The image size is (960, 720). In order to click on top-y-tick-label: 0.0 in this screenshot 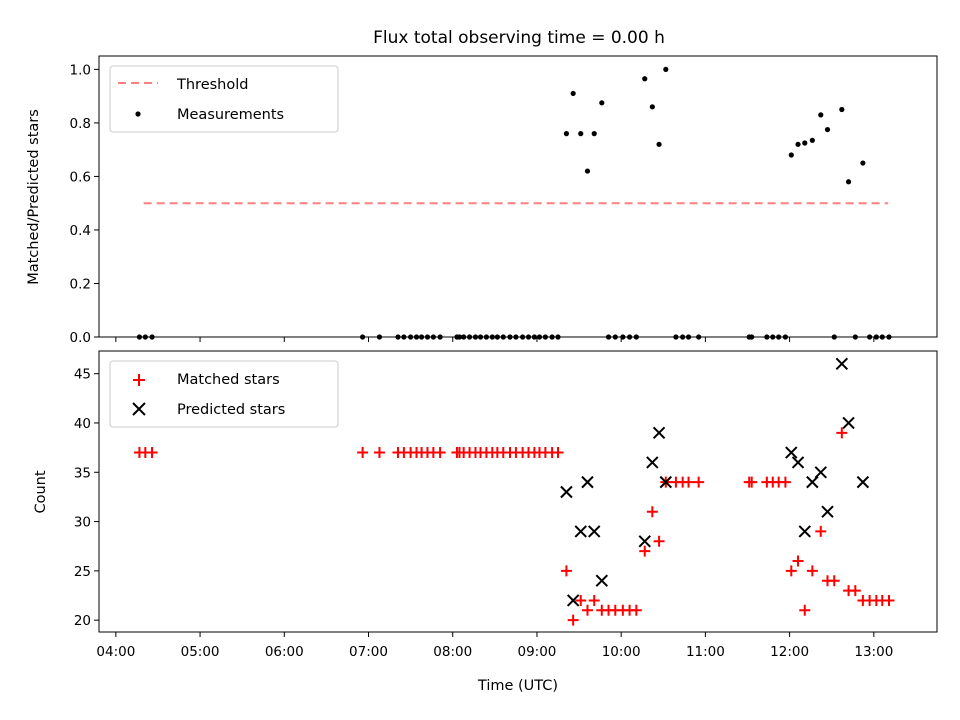, I will do `click(80, 338)`.